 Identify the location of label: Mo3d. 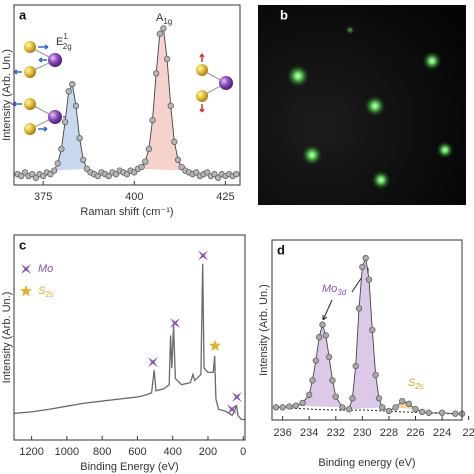
(334, 290).